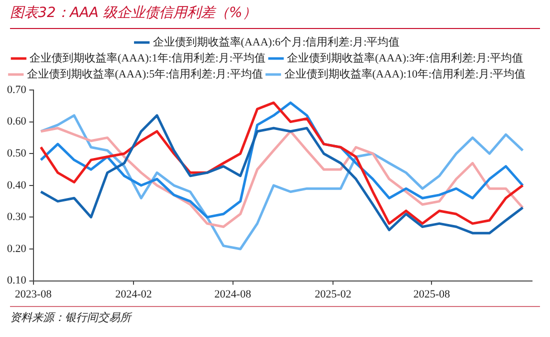 The image size is (550, 337). What do you see at coordinates (17, 280) in the screenshot?
I see `y-tick-label: 0.10` at bounding box center [17, 280].